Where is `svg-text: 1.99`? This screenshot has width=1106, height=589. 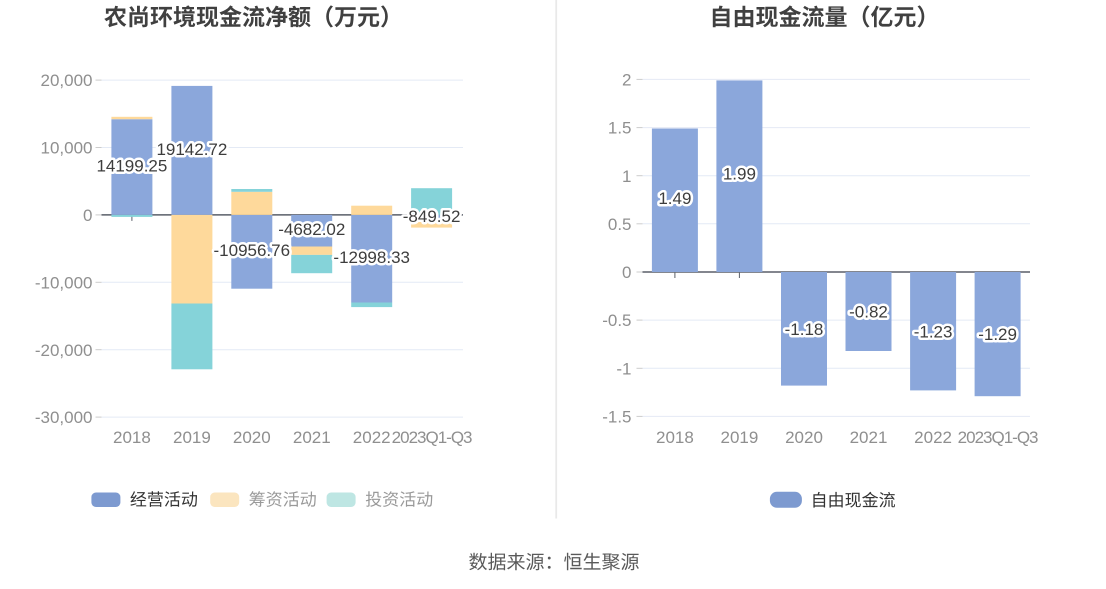
svg-text: 1.99 is located at coordinates (739, 174).